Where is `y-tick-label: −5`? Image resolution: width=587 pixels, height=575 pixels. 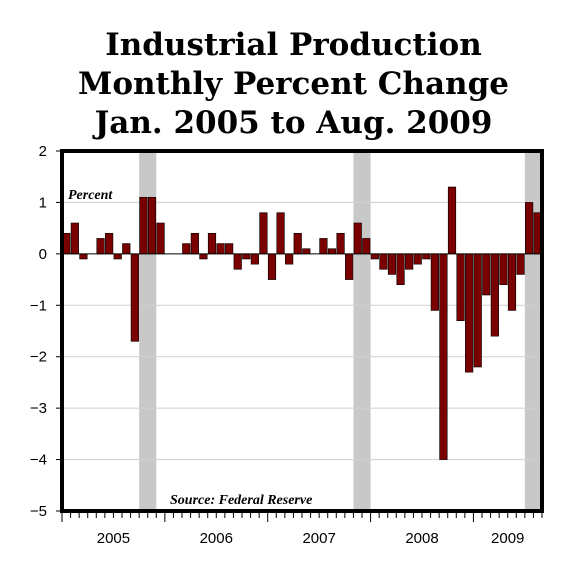 y-tick-label: −5 is located at coordinates (38, 511).